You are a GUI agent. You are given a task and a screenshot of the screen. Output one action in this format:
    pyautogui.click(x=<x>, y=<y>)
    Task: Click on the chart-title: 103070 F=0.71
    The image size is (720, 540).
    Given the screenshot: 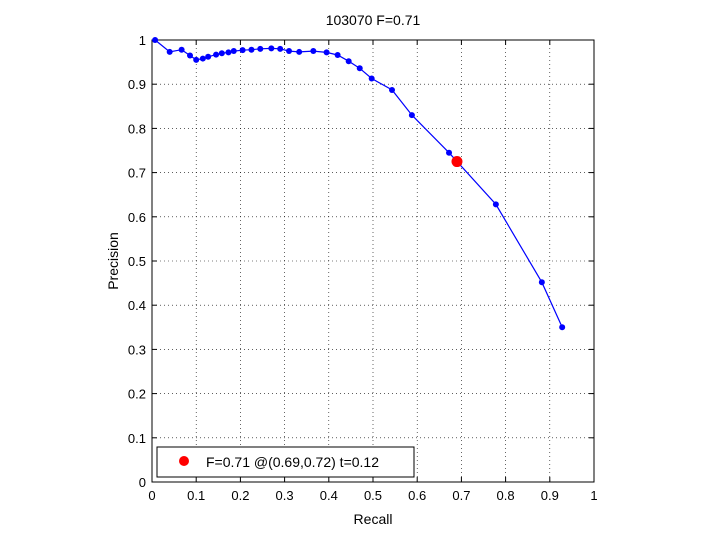 What is the action you would take?
    pyautogui.click(x=373, y=20)
    